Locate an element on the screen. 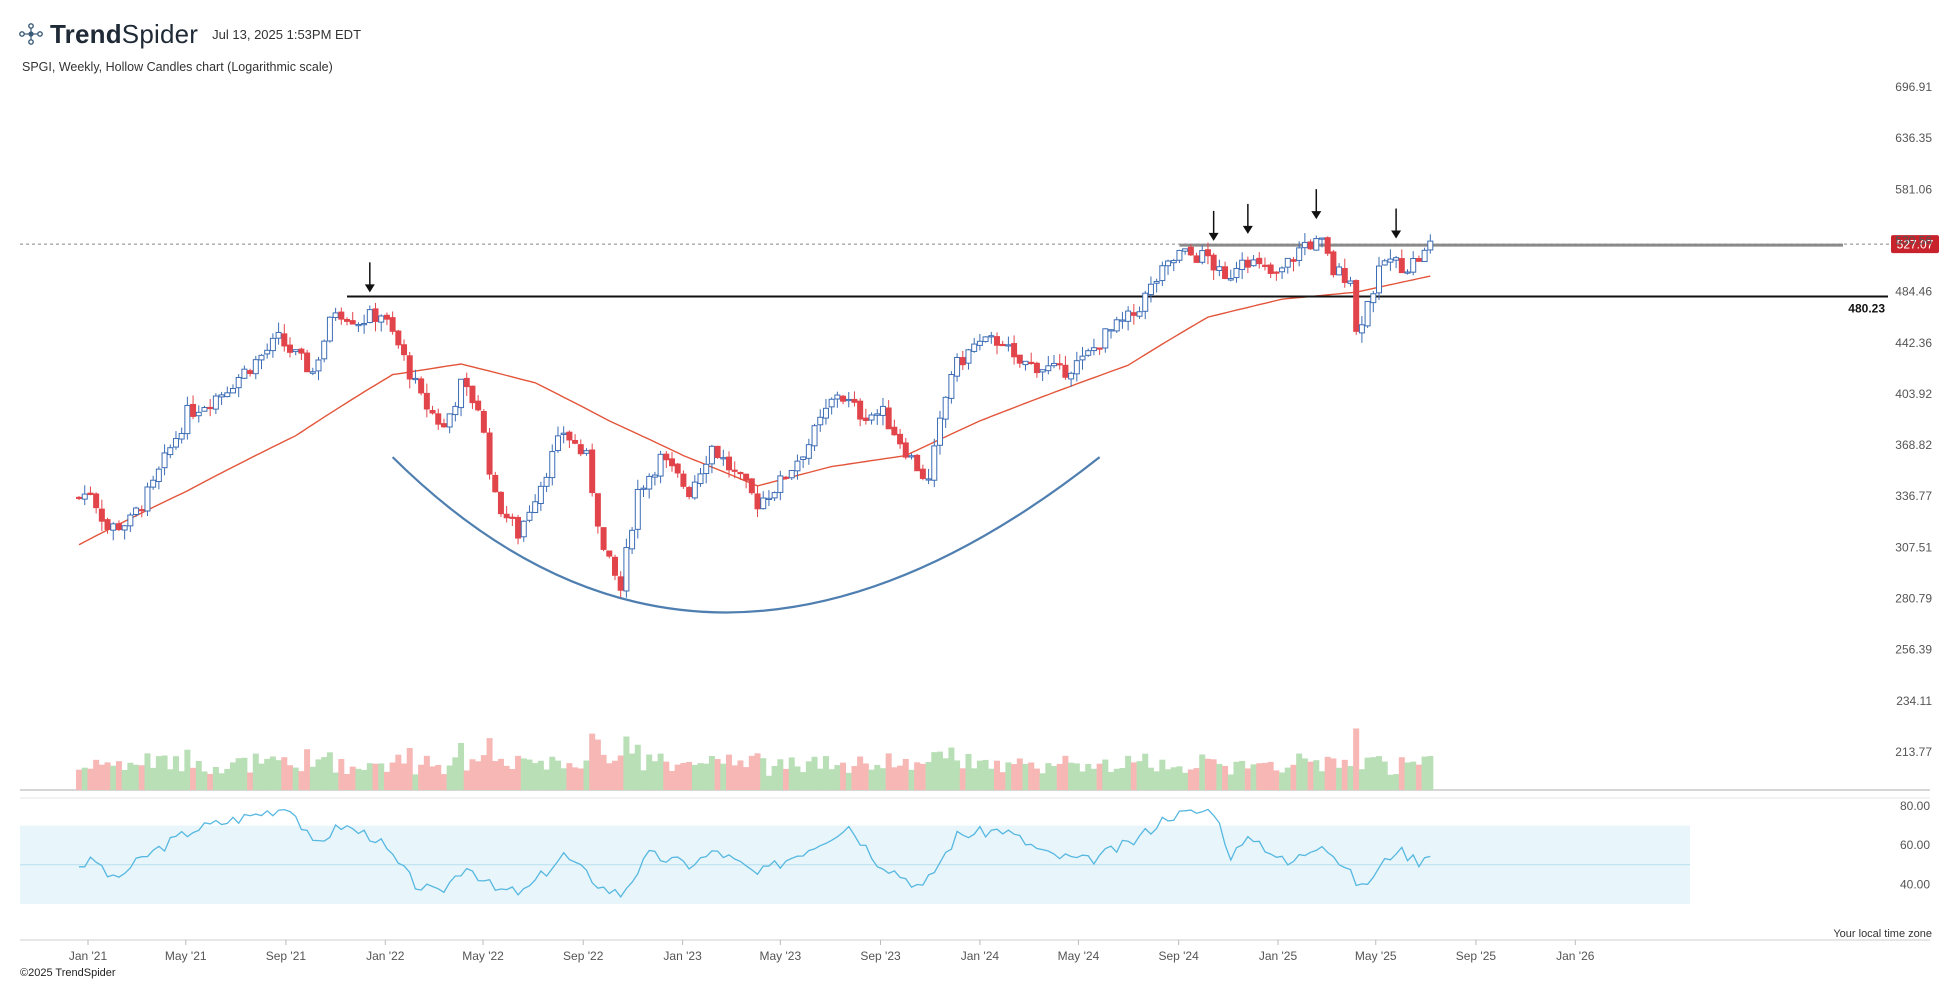  brand-name: TrendSpider is located at coordinates (124, 33).